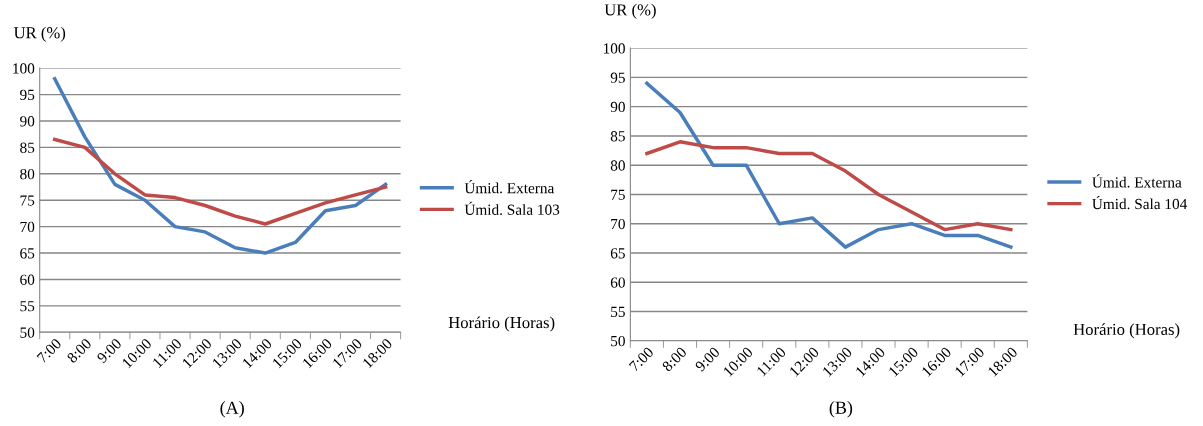  I want to click on text: (A), so click(232, 409).